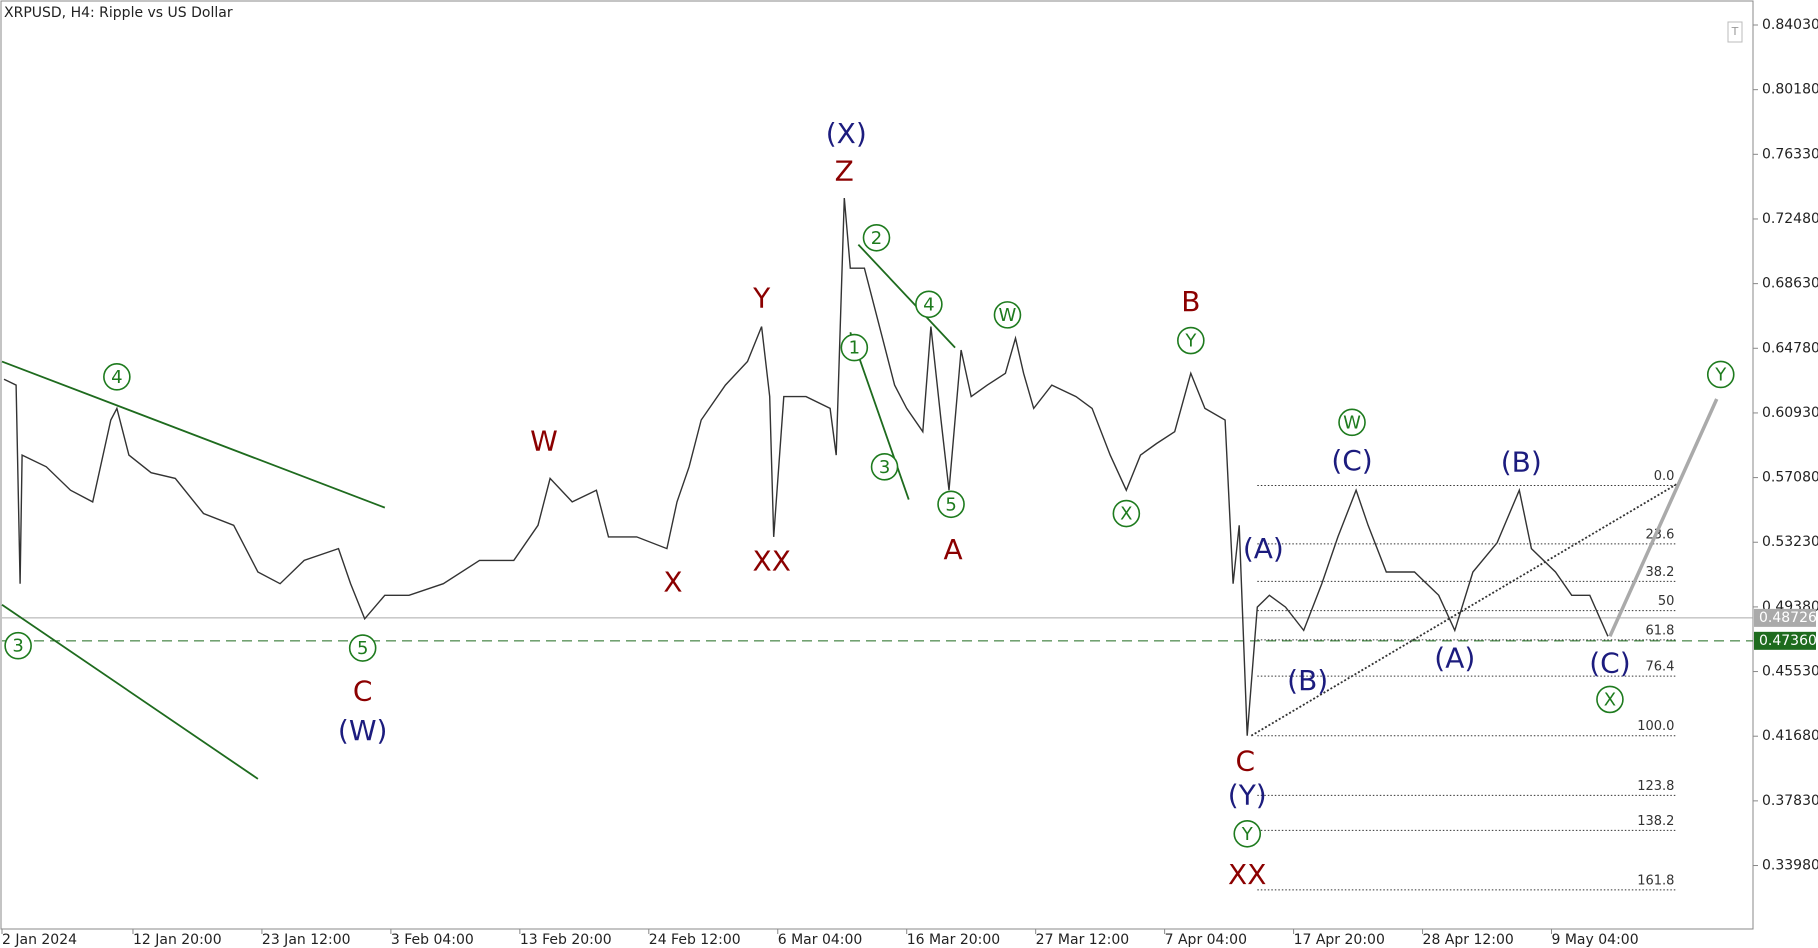 Image resolution: width=1818 pixels, height=948 pixels. I want to click on wave-label: 1, so click(854, 348).